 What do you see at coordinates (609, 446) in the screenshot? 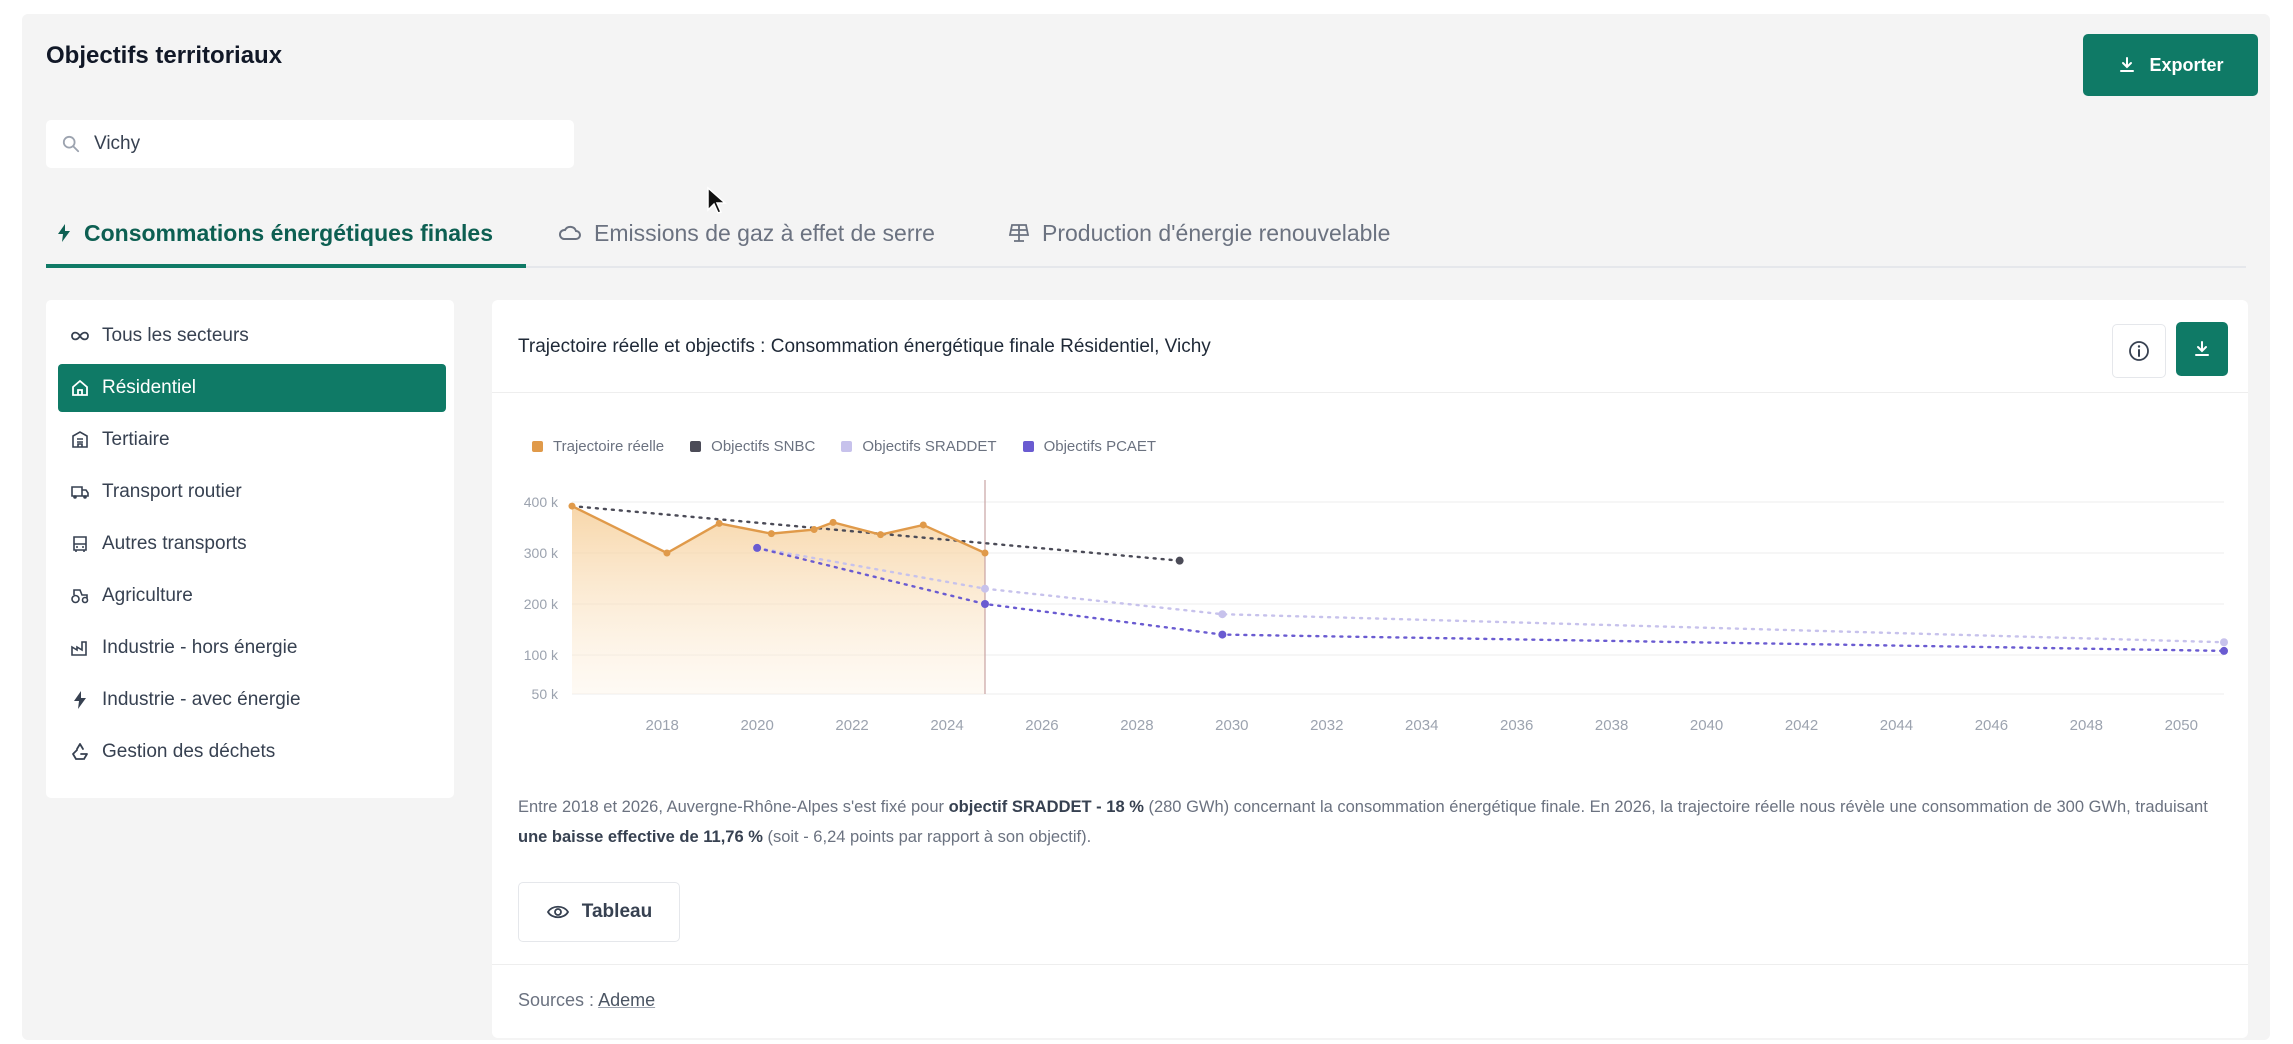
I see `legend-label: Trajectoire réelle` at bounding box center [609, 446].